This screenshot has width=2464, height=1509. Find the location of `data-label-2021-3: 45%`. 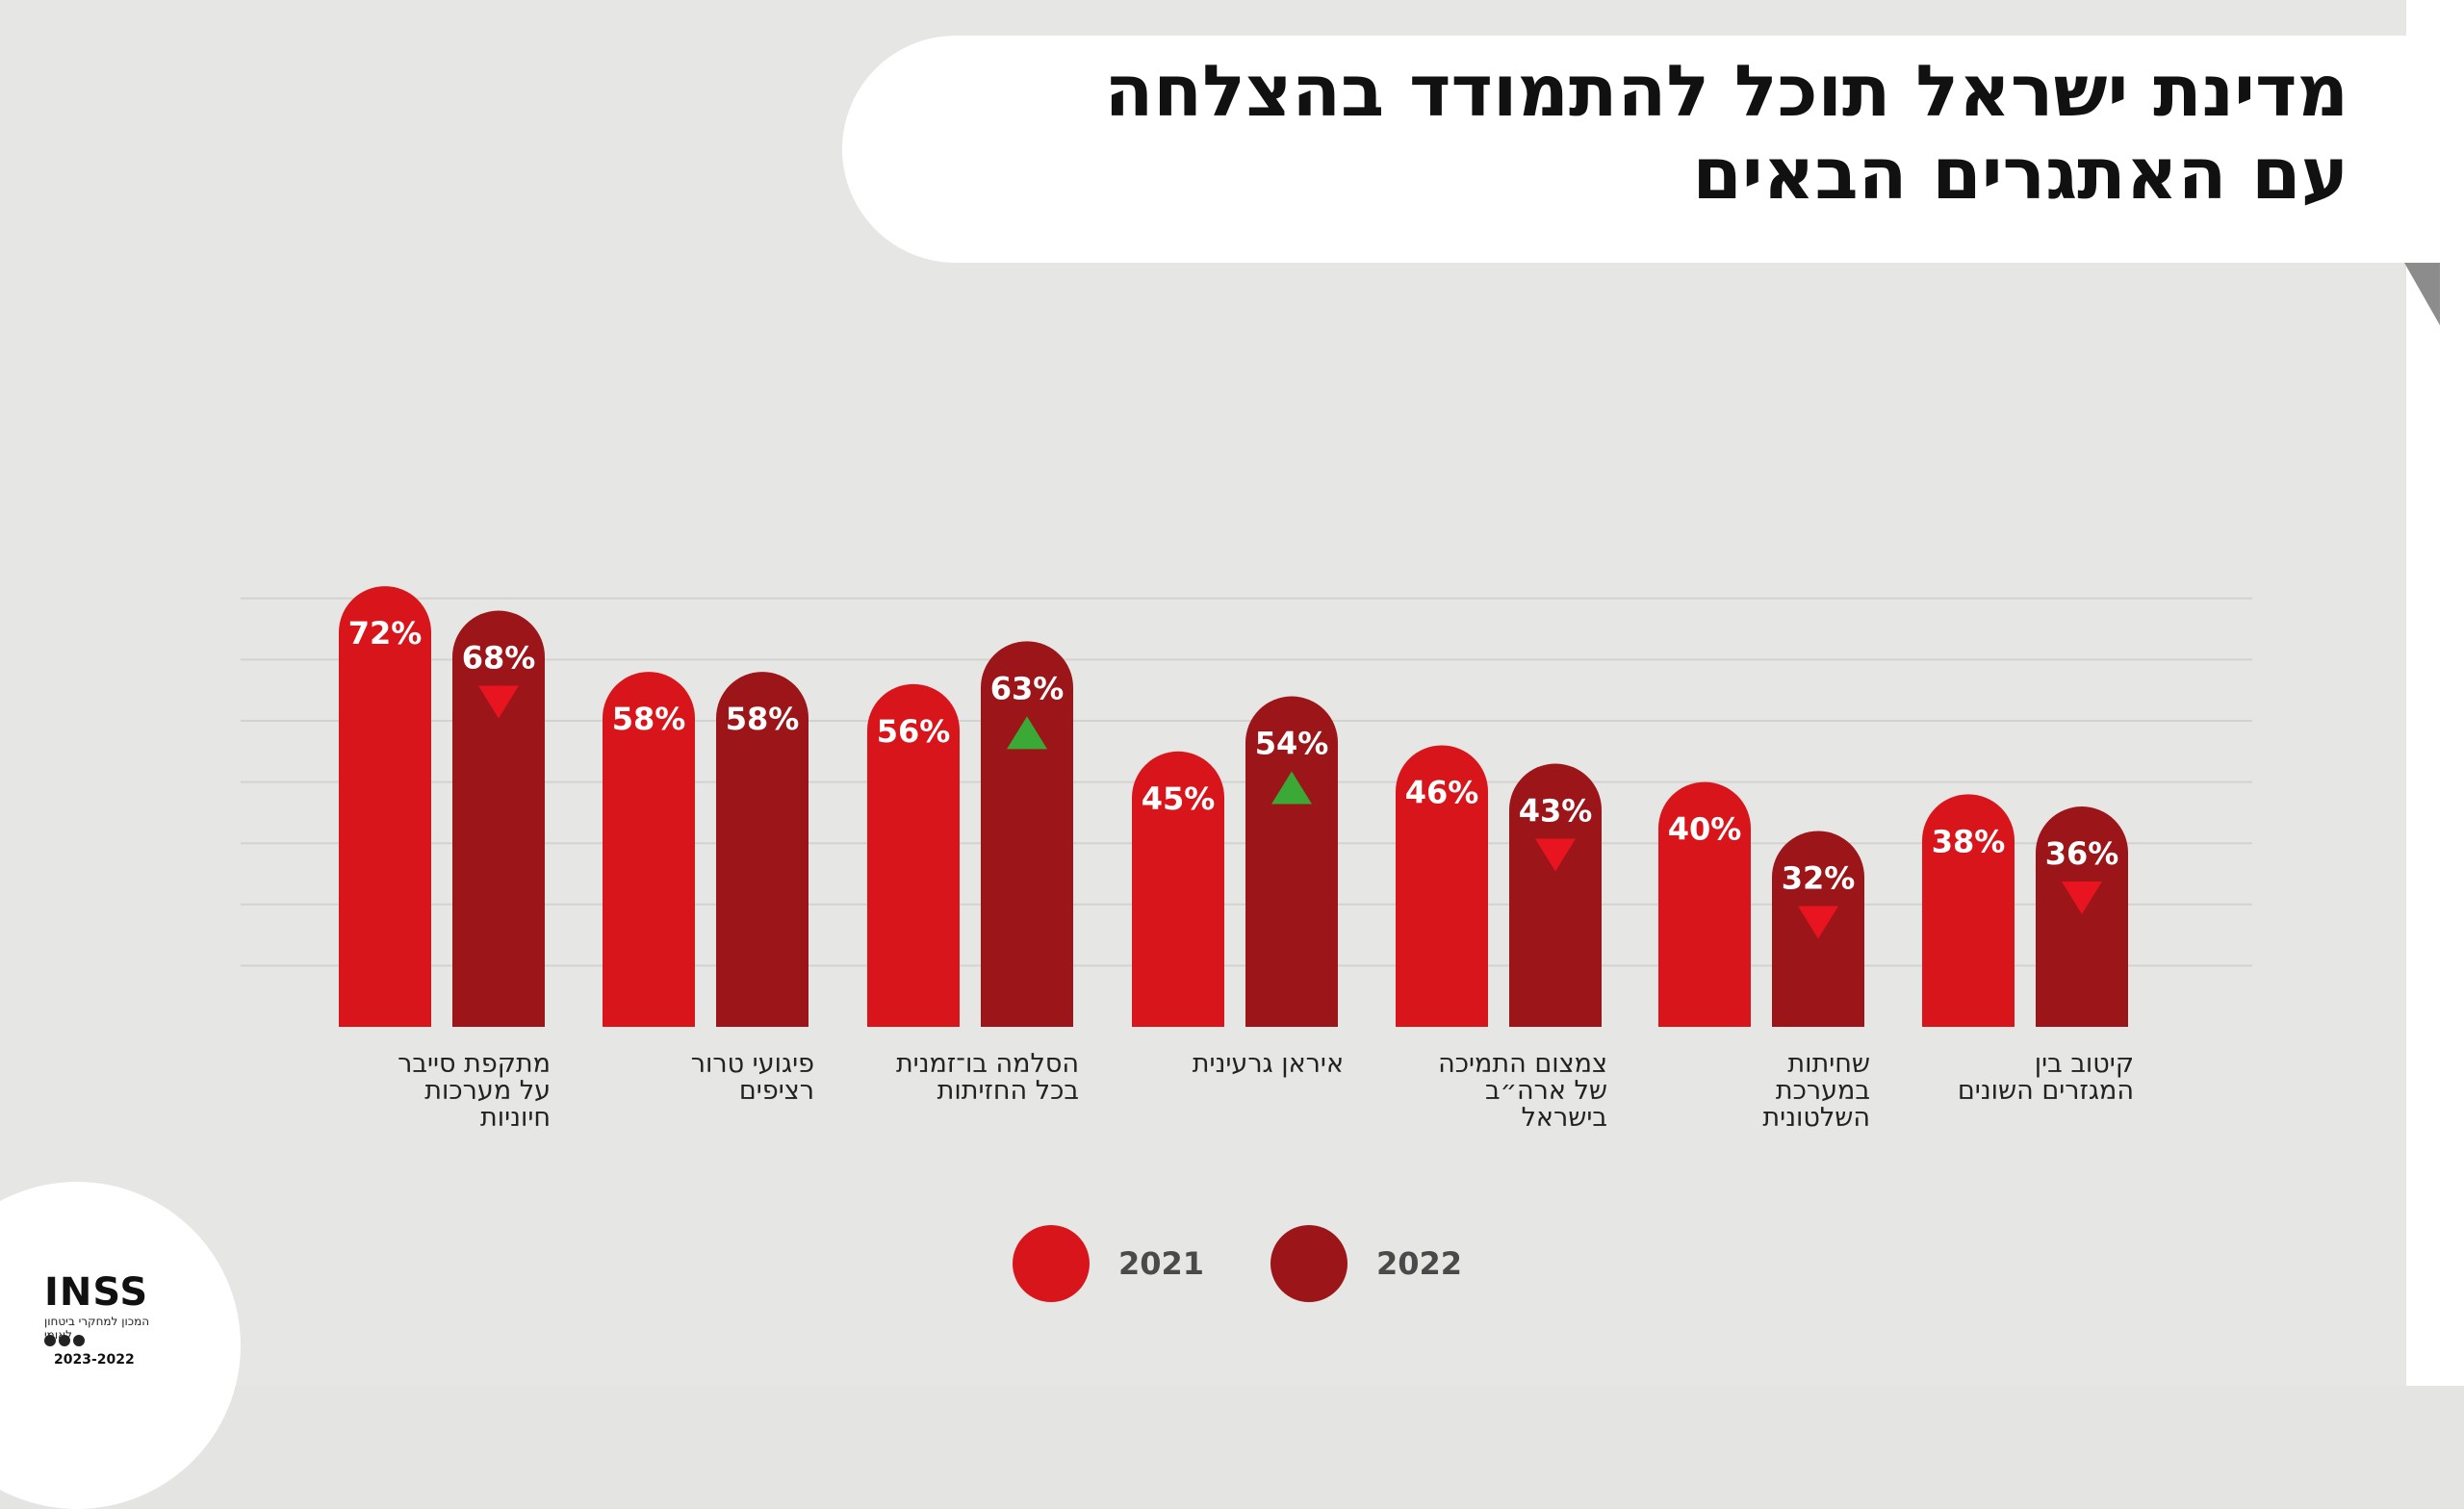

data-label-2021-3: 45% is located at coordinates (1179, 798).